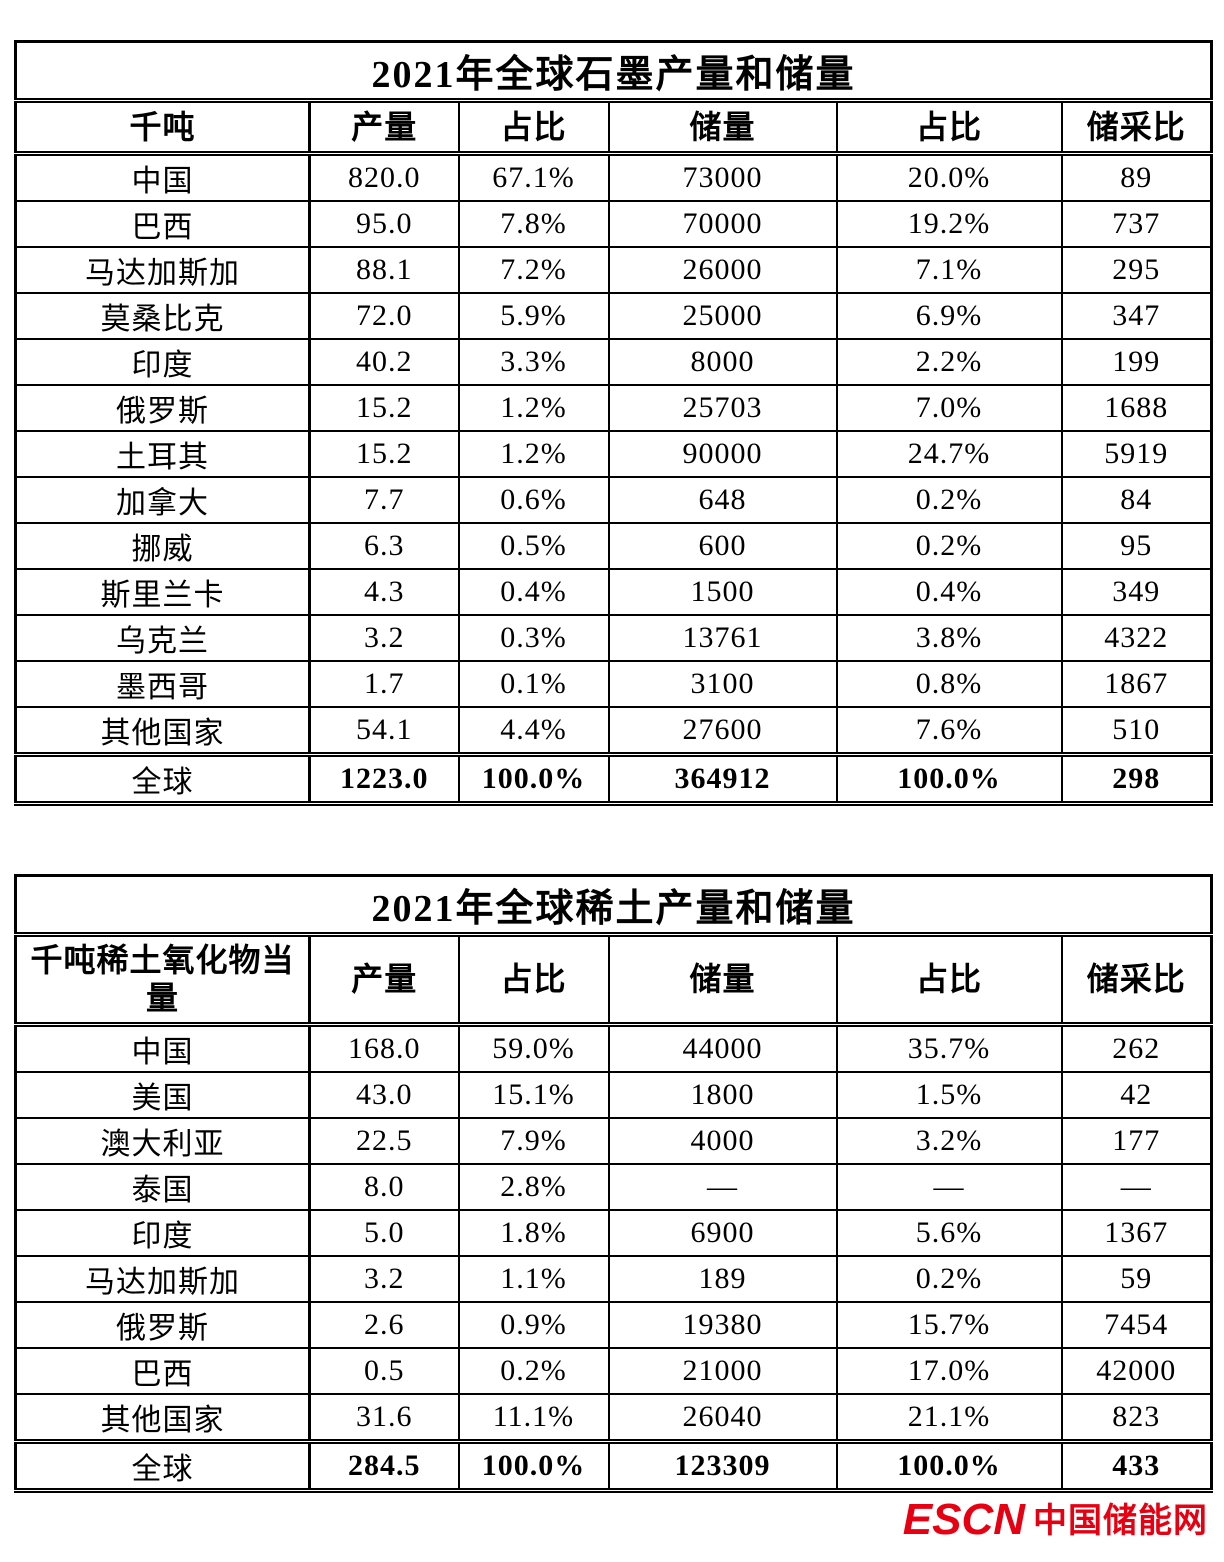  What do you see at coordinates (533, 731) in the screenshot?
I see `data-cell: 4.4%` at bounding box center [533, 731].